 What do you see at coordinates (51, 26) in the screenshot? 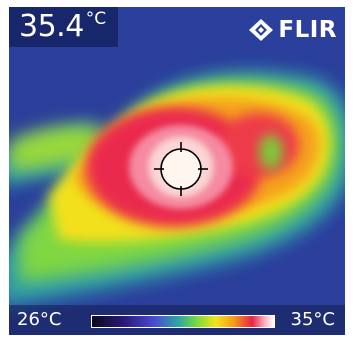
I see `spot-temperature-value: 35.4` at bounding box center [51, 26].